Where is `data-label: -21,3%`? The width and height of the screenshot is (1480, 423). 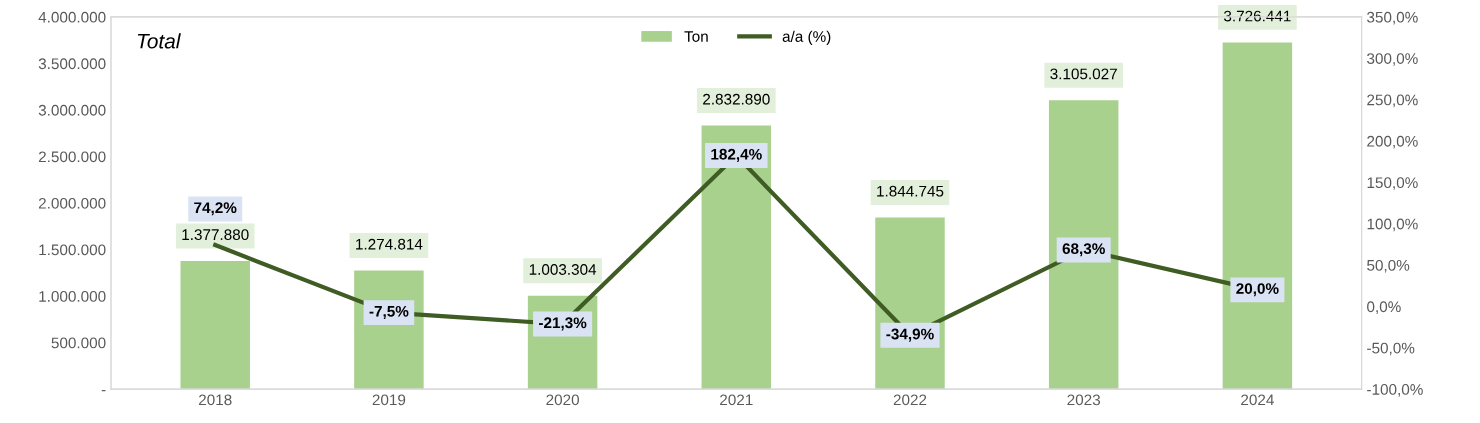
data-label: -21,3% is located at coordinates (563, 324).